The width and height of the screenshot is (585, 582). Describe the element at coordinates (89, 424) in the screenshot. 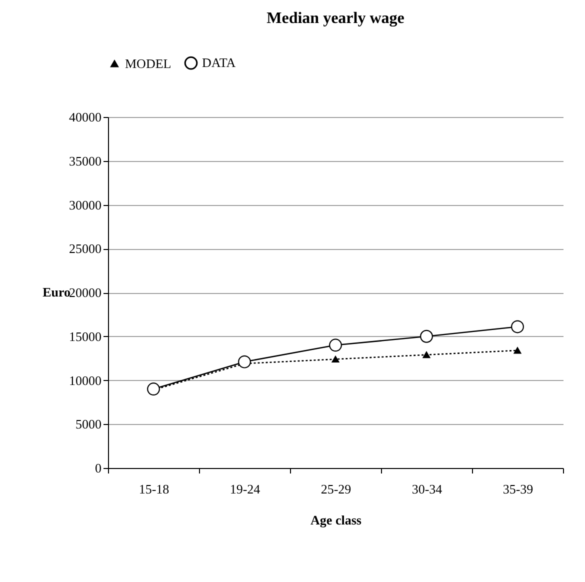

I see `y-tick-label: 5000` at that location.